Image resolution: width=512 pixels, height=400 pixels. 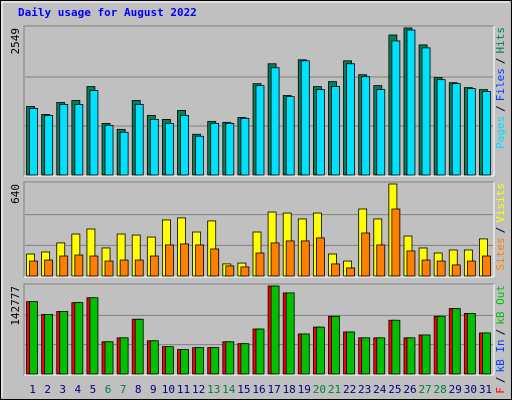 What do you see at coordinates (15, 41) in the screenshot?
I see `y-max-label: 2549` at bounding box center [15, 41].